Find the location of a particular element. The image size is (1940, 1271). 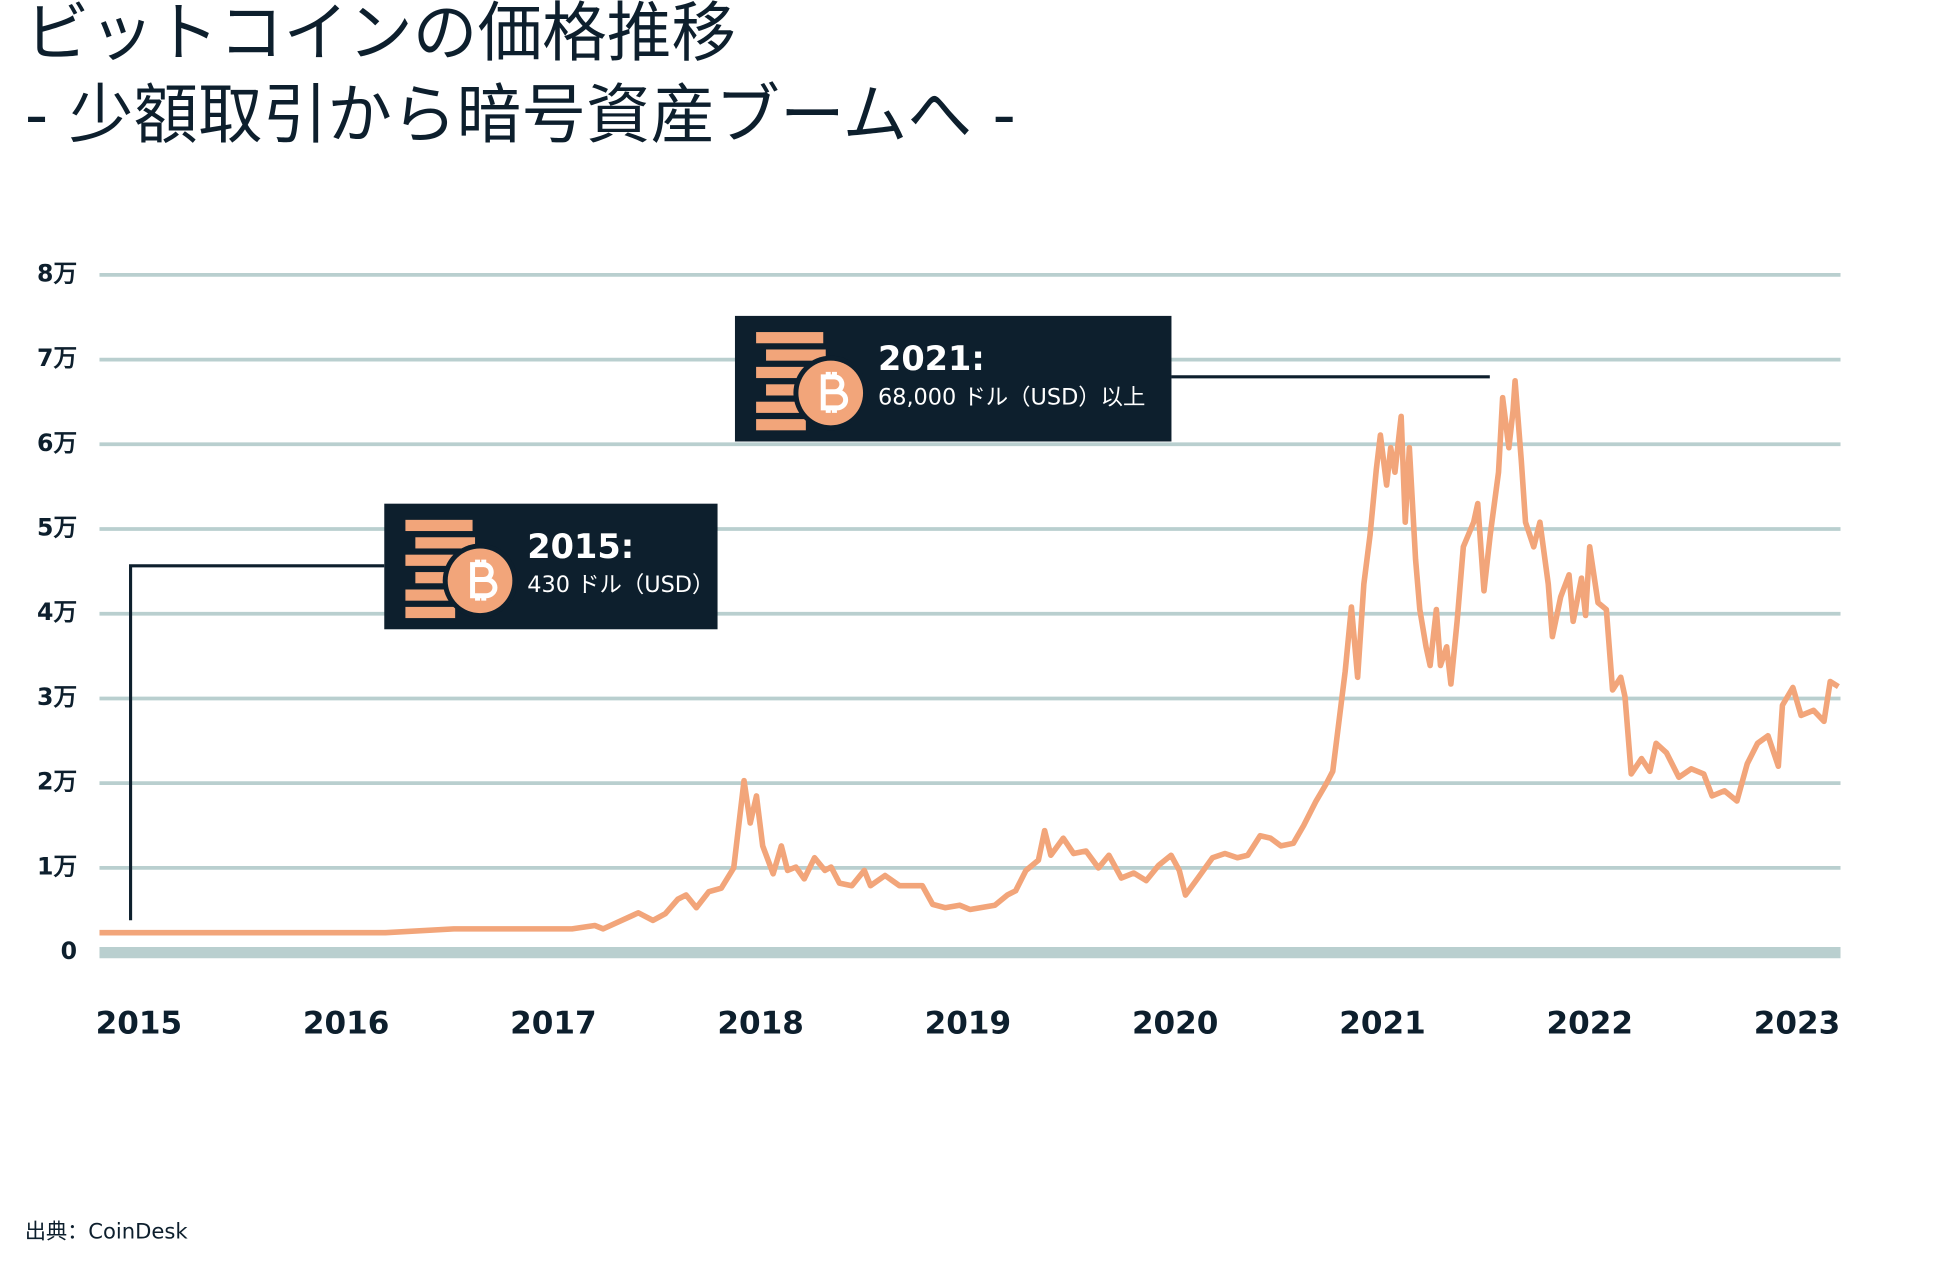

annotation-title: 2021: is located at coordinates (931, 358).